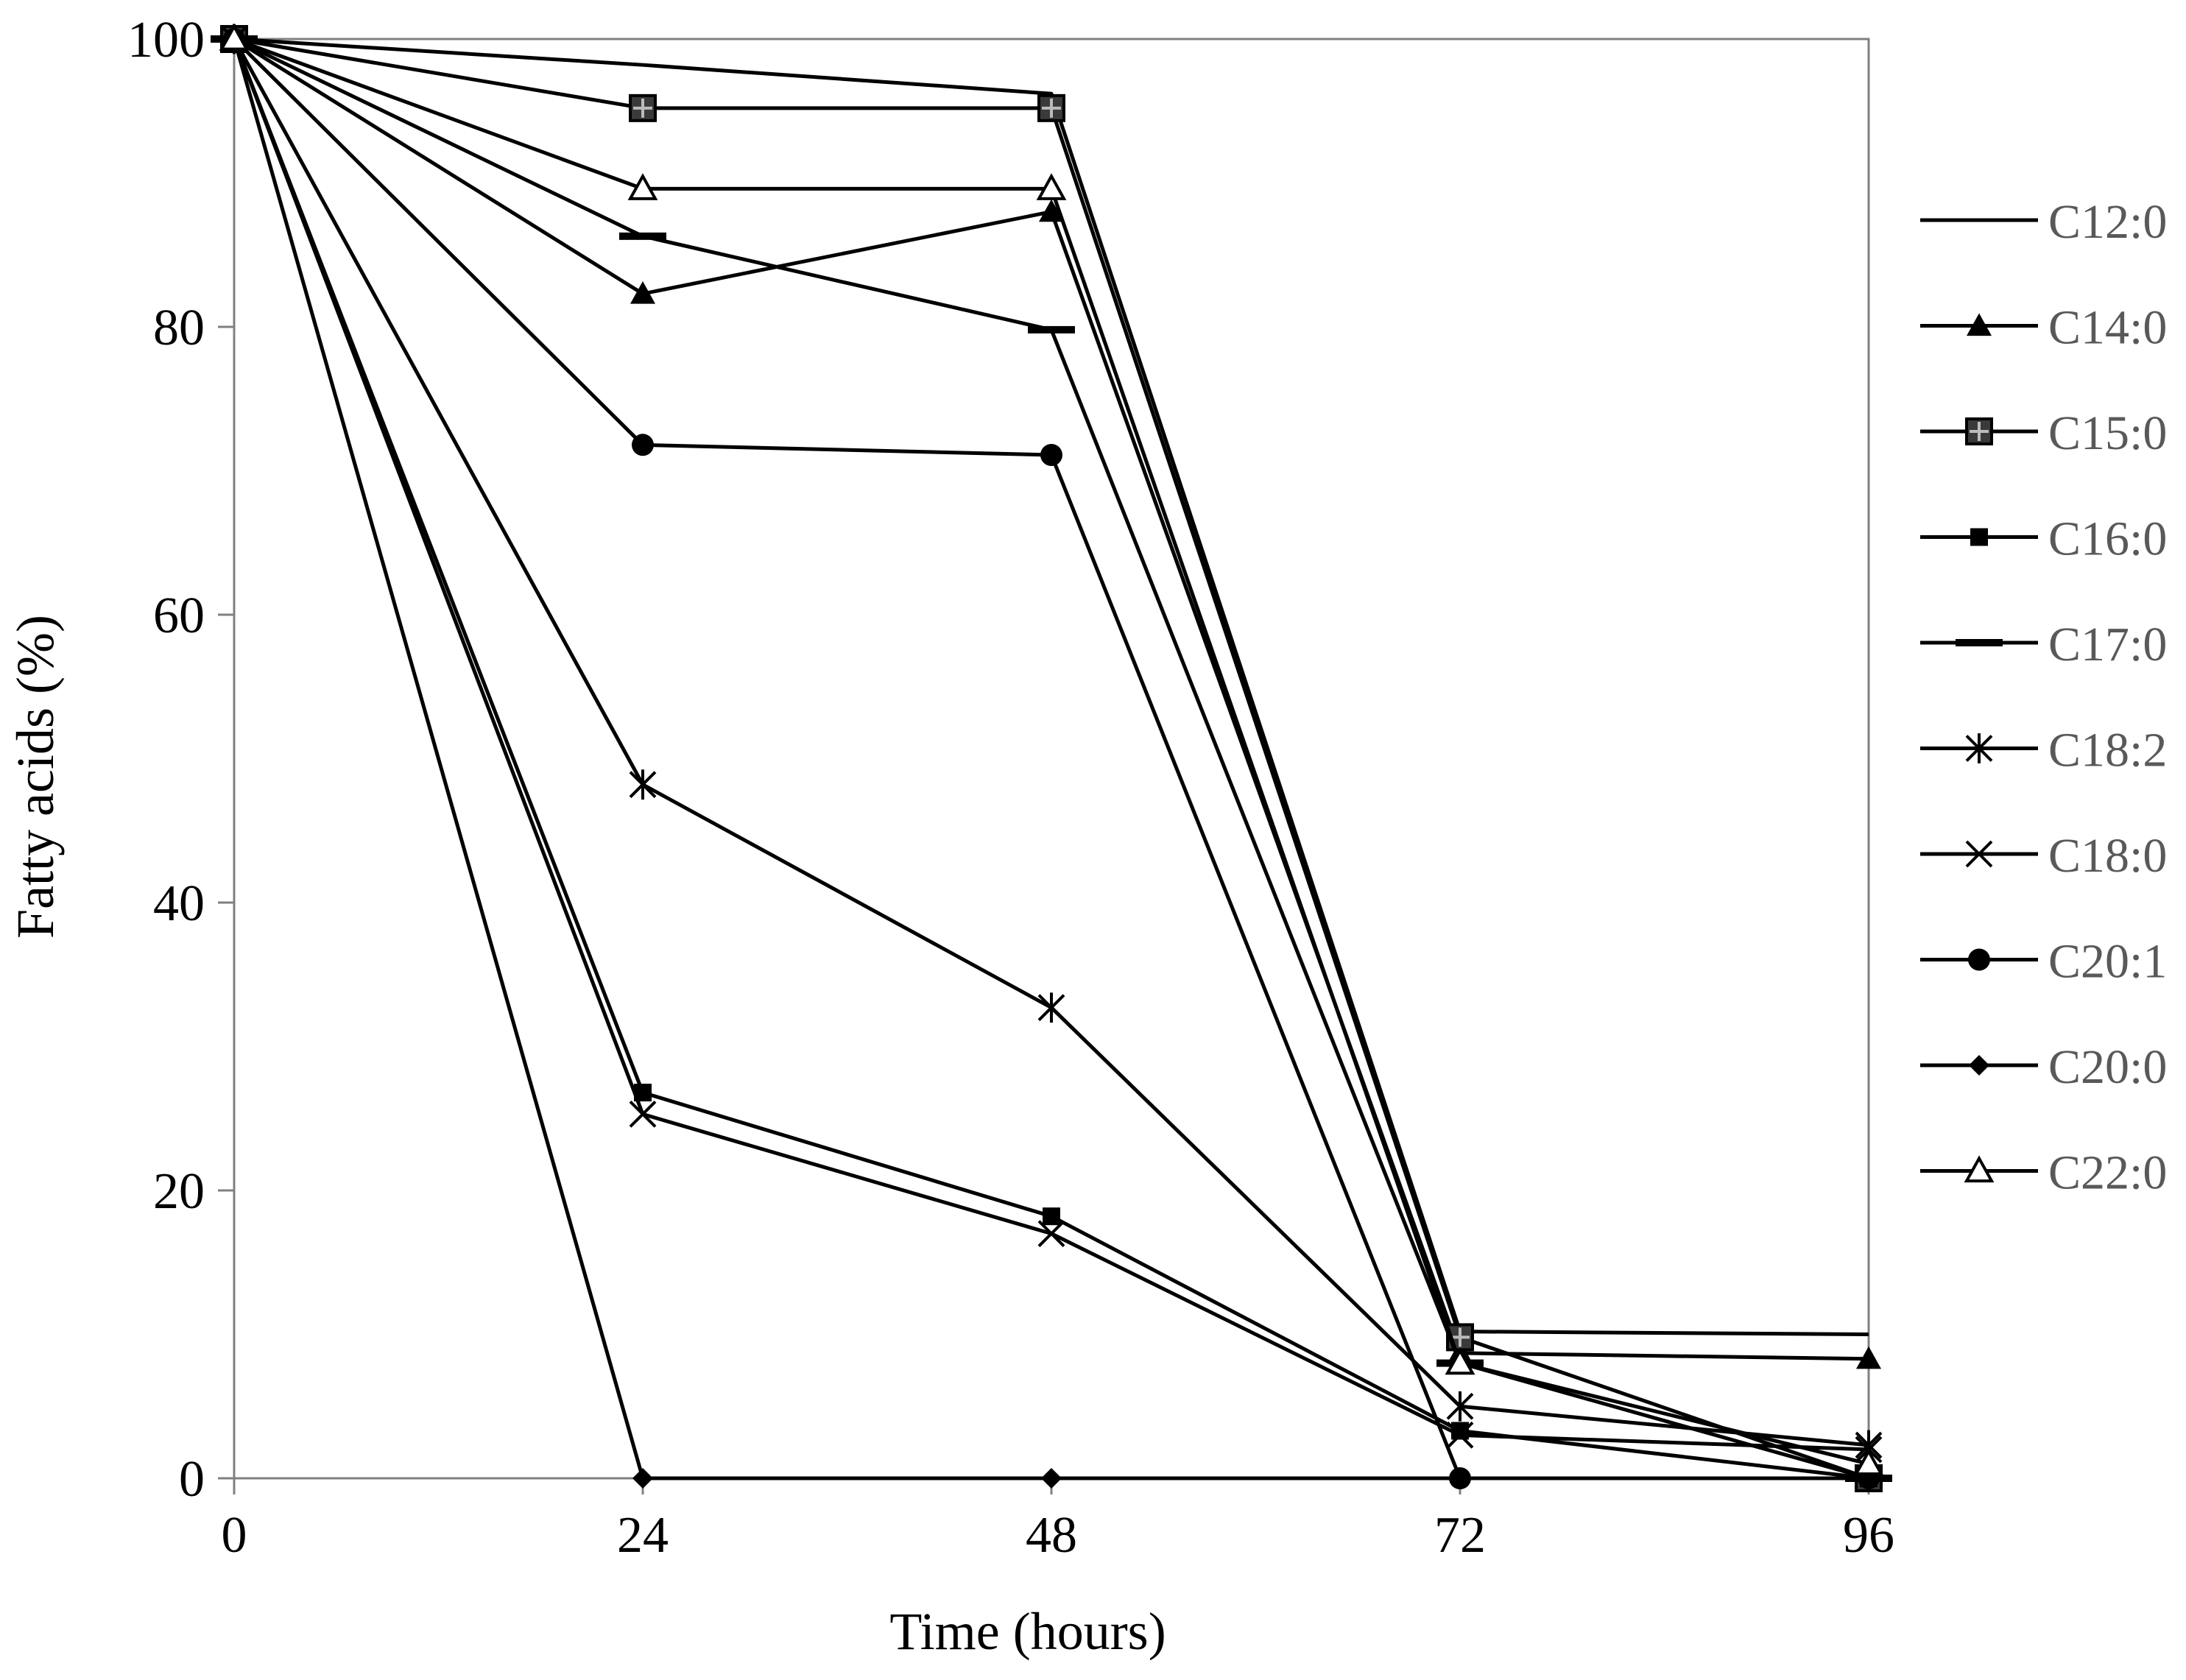  I want to click on x-axis-title: Time (hours), so click(1027, 1631).